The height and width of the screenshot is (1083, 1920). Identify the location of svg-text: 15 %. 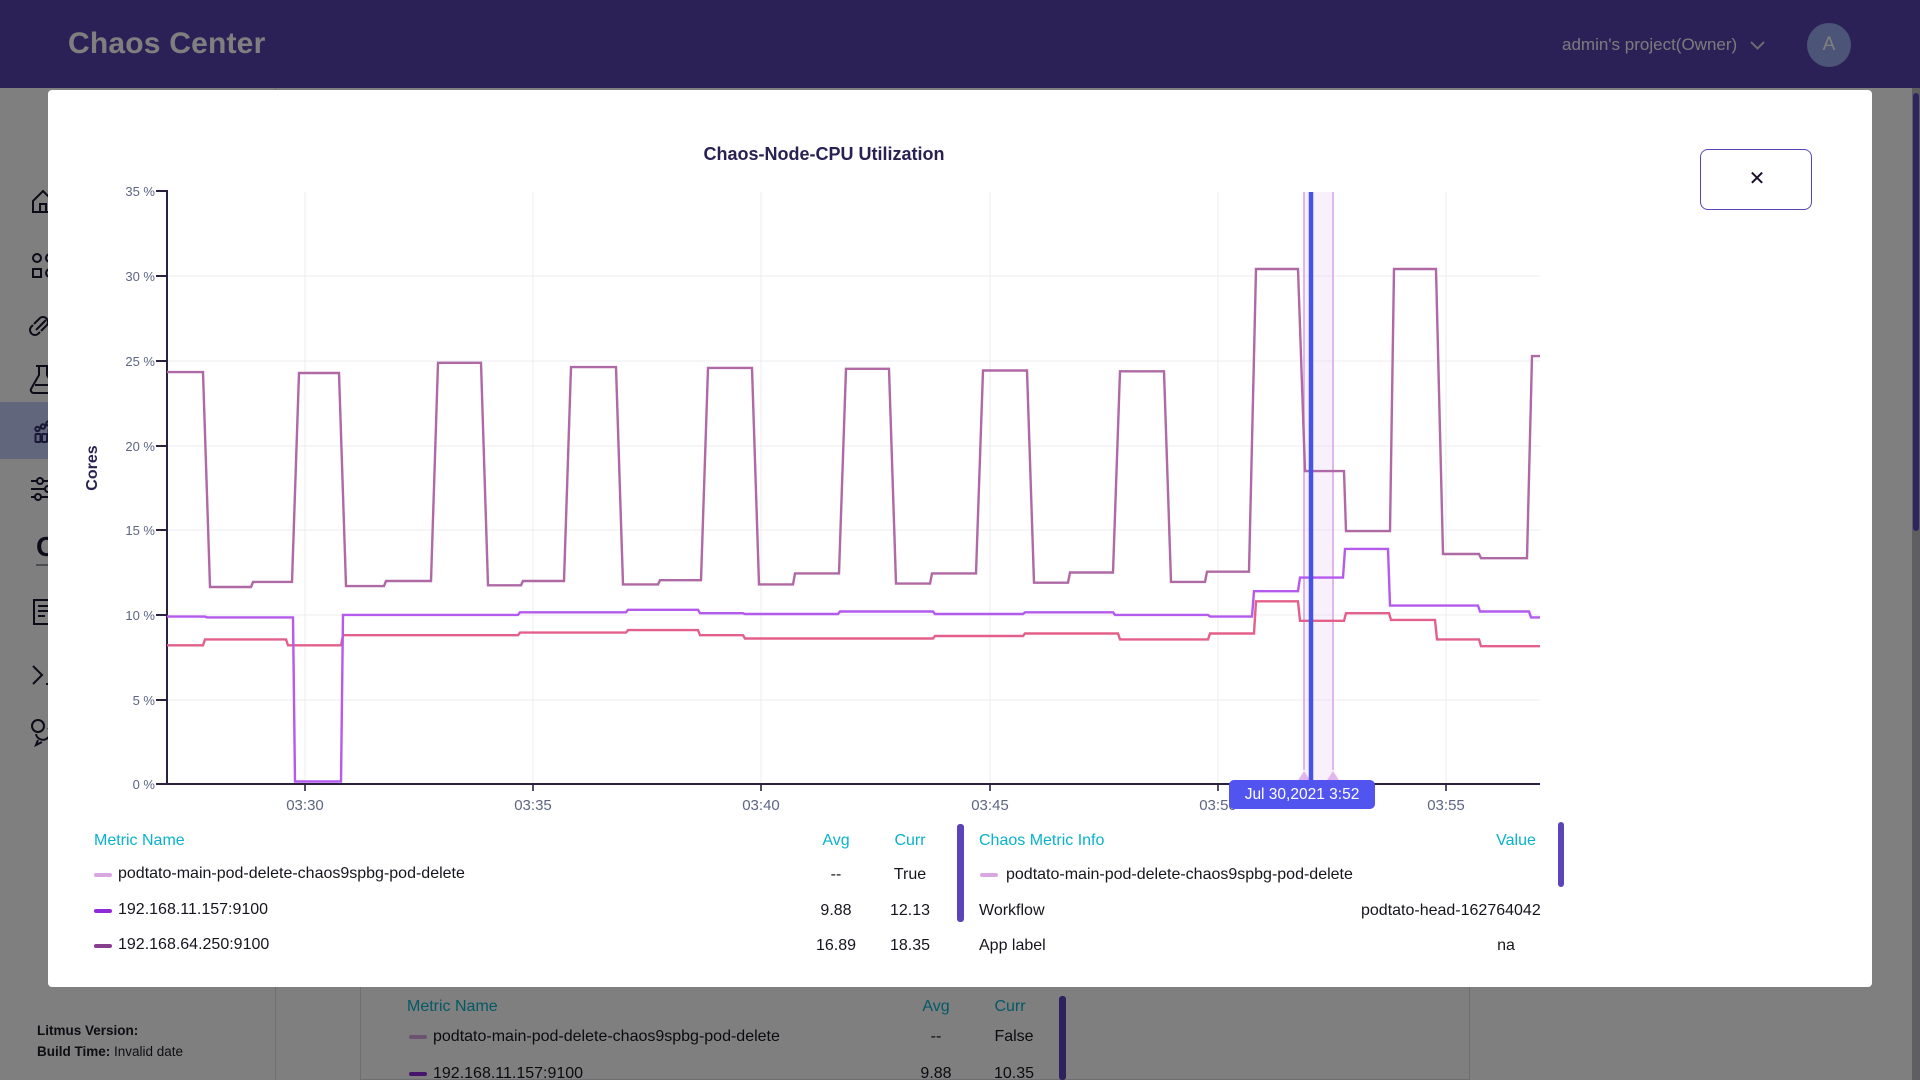
(140, 530).